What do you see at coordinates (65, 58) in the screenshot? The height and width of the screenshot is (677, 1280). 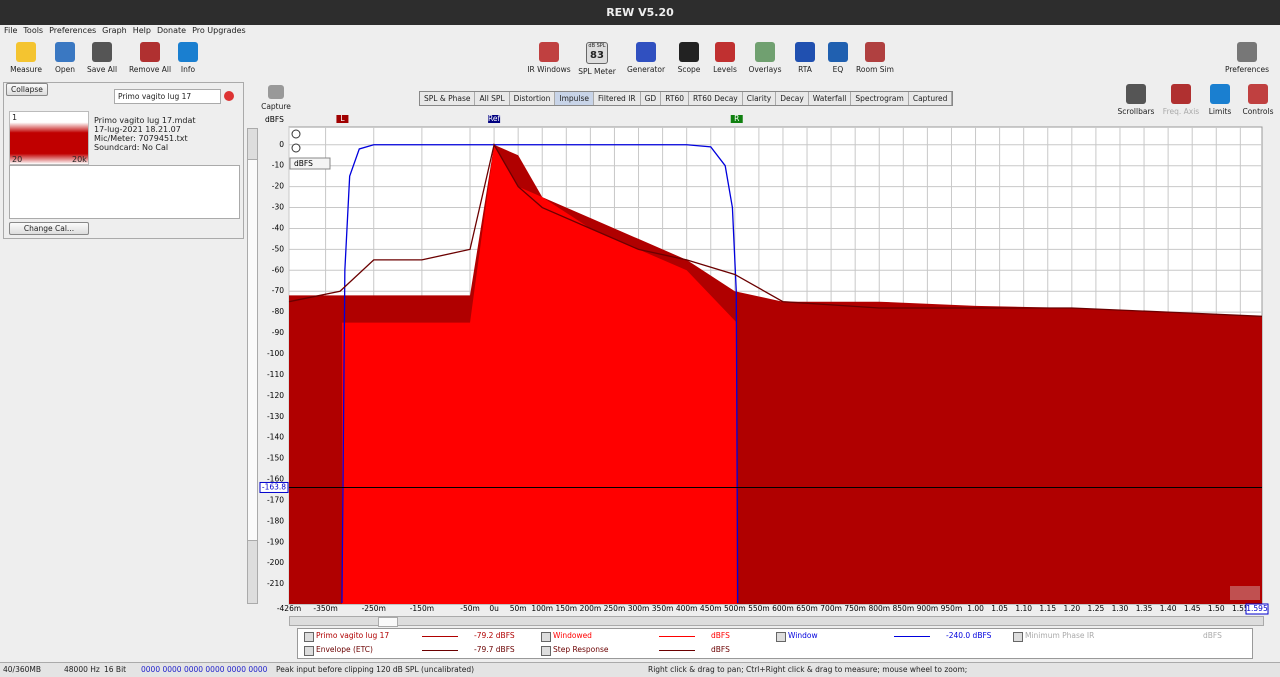 I see `tool-button: Open` at bounding box center [65, 58].